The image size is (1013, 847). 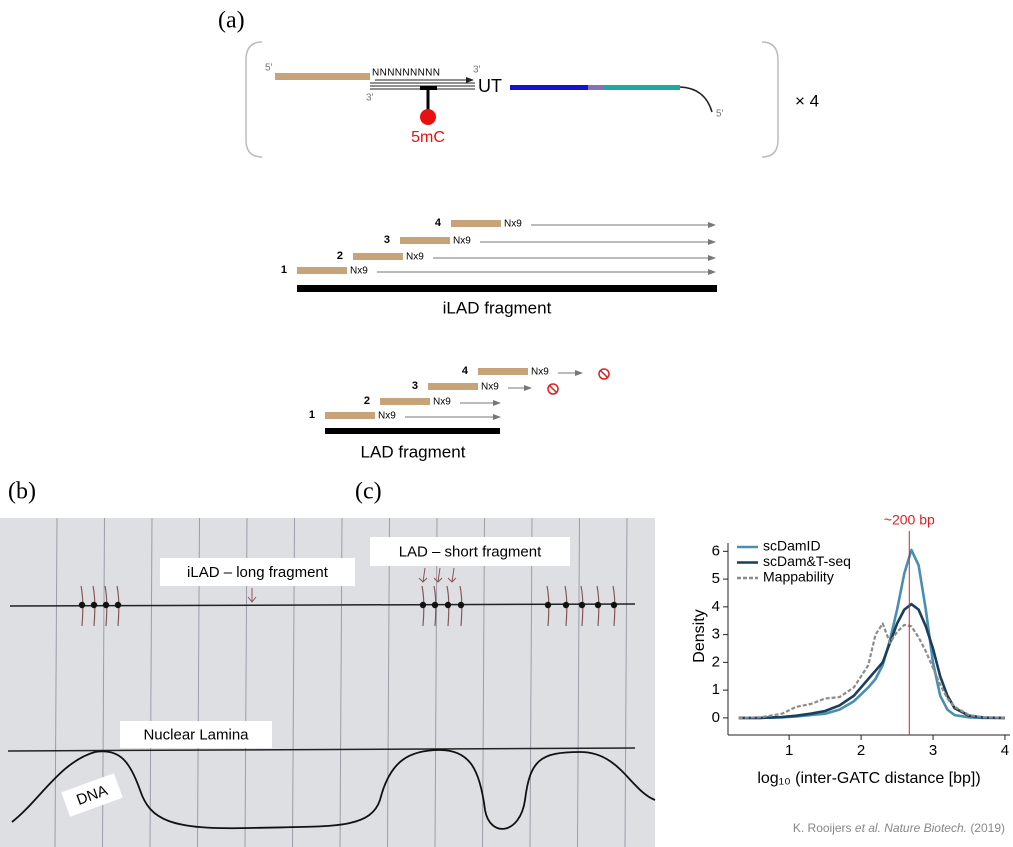 I want to click on citation-journal: Nature Biotech., so click(x=925, y=828).